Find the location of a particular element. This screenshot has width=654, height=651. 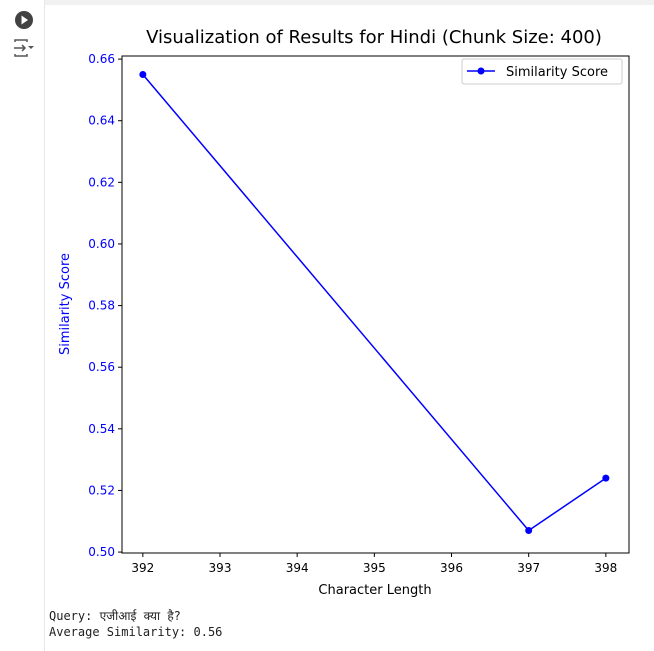

cell-top-border is located at coordinates (327, 2).